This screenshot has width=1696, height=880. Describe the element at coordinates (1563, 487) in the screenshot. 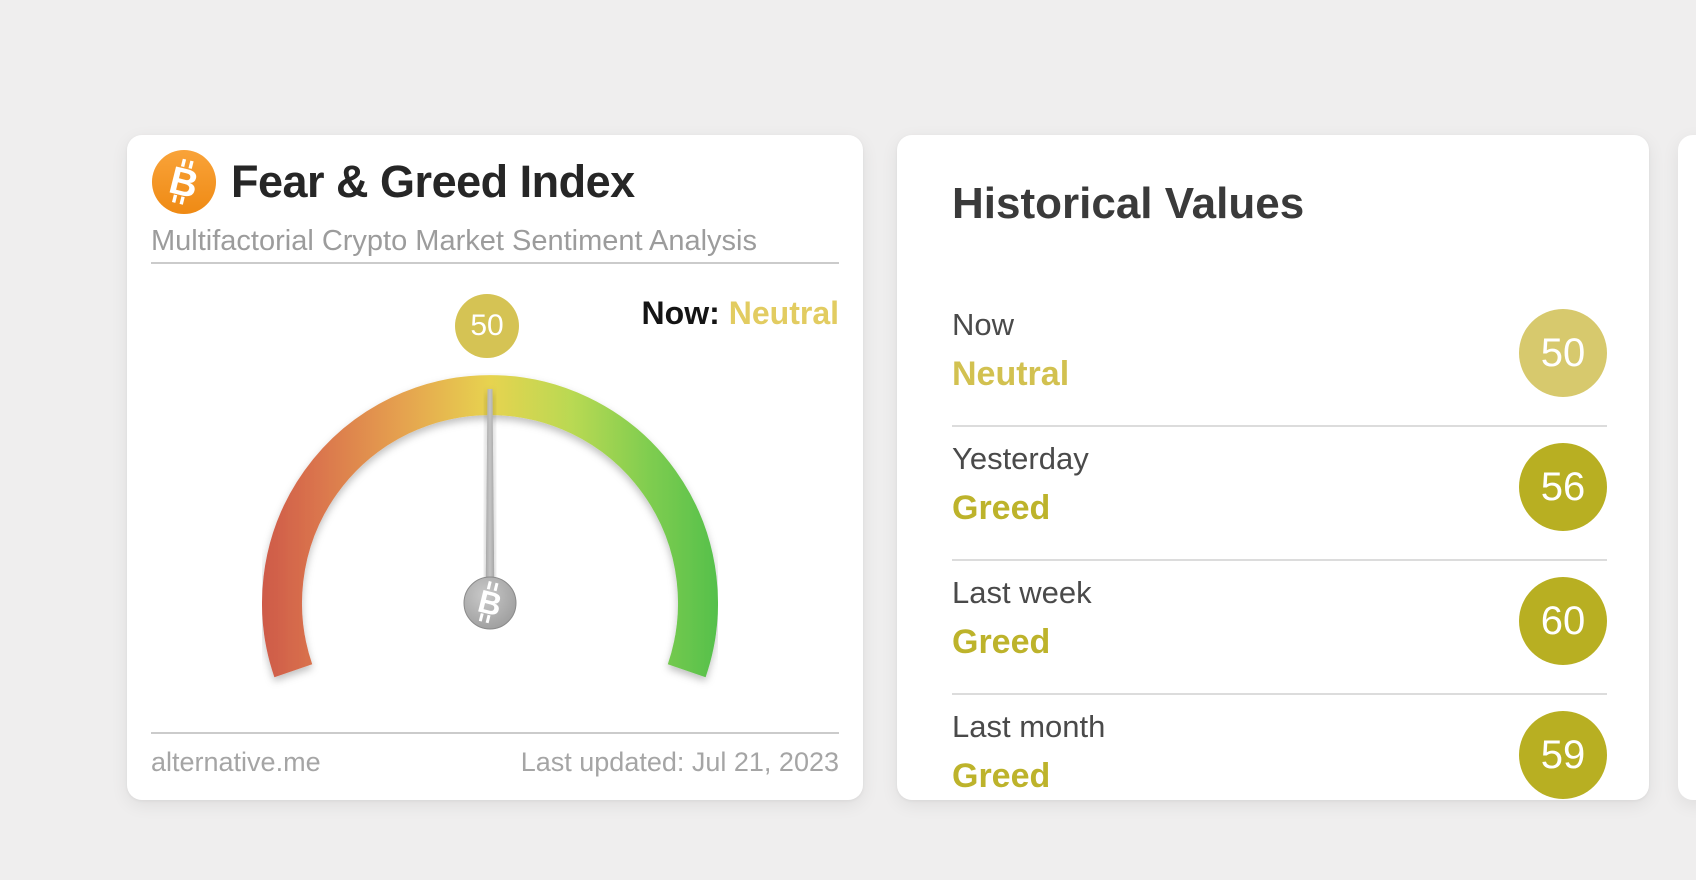

I see `row-value-badge: 56` at that location.